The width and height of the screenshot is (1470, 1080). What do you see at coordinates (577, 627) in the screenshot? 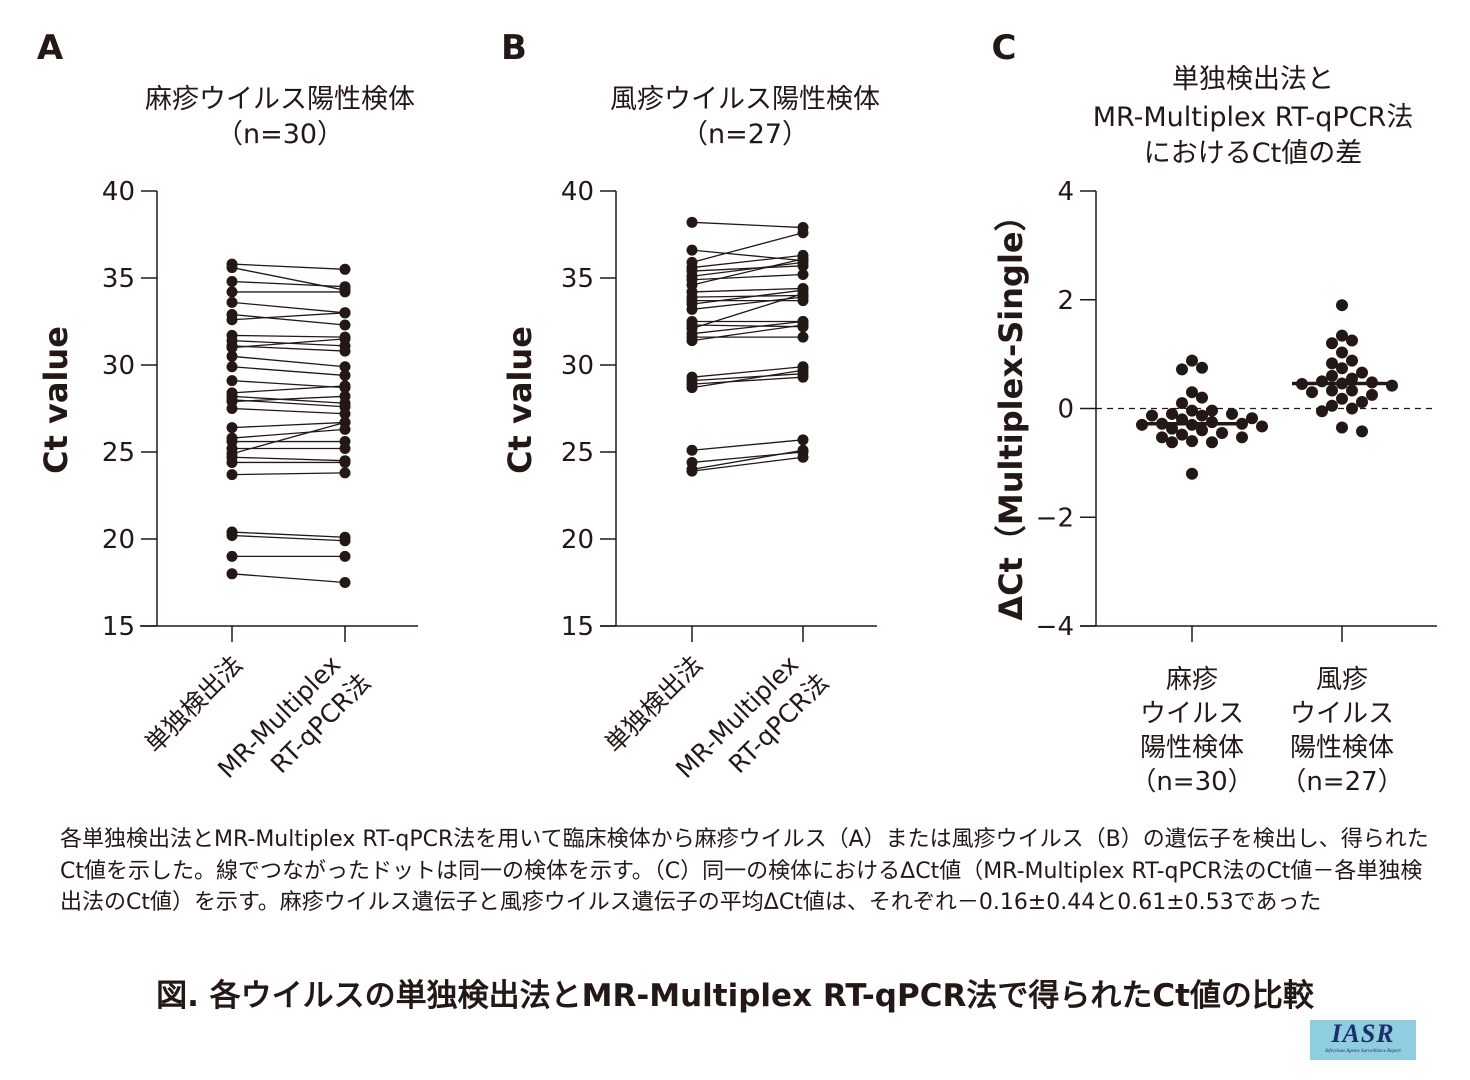
I see `y-tick-label: 15` at bounding box center [577, 627].